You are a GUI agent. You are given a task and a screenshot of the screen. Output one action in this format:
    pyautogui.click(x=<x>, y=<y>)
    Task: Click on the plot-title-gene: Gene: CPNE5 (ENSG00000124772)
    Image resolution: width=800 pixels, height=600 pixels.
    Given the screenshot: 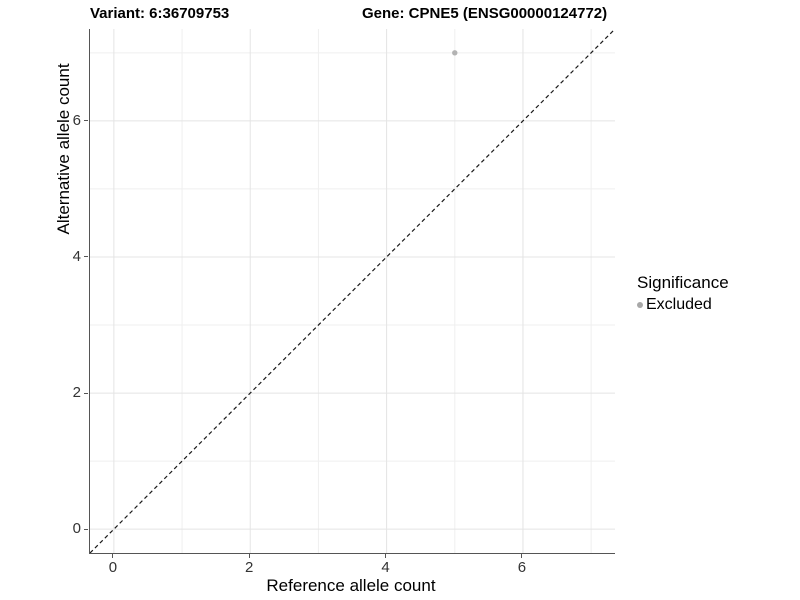 What is the action you would take?
    pyautogui.click(x=485, y=13)
    